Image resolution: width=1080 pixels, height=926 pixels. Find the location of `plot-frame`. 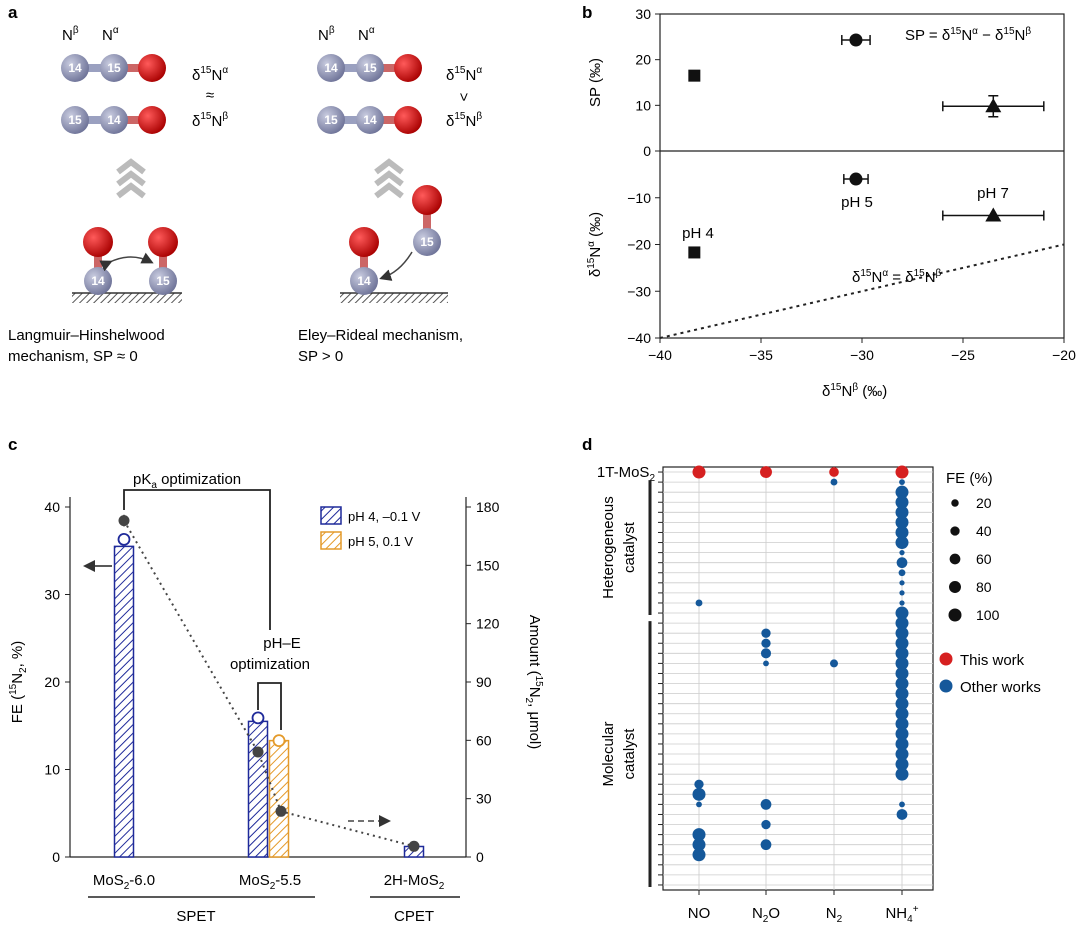

plot-frame is located at coordinates (862, 176).